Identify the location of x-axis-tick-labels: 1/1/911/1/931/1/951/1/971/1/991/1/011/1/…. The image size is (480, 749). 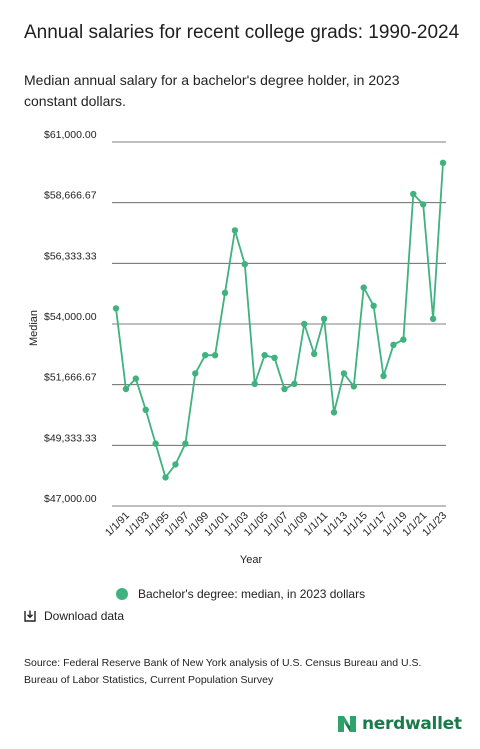
(276, 524).